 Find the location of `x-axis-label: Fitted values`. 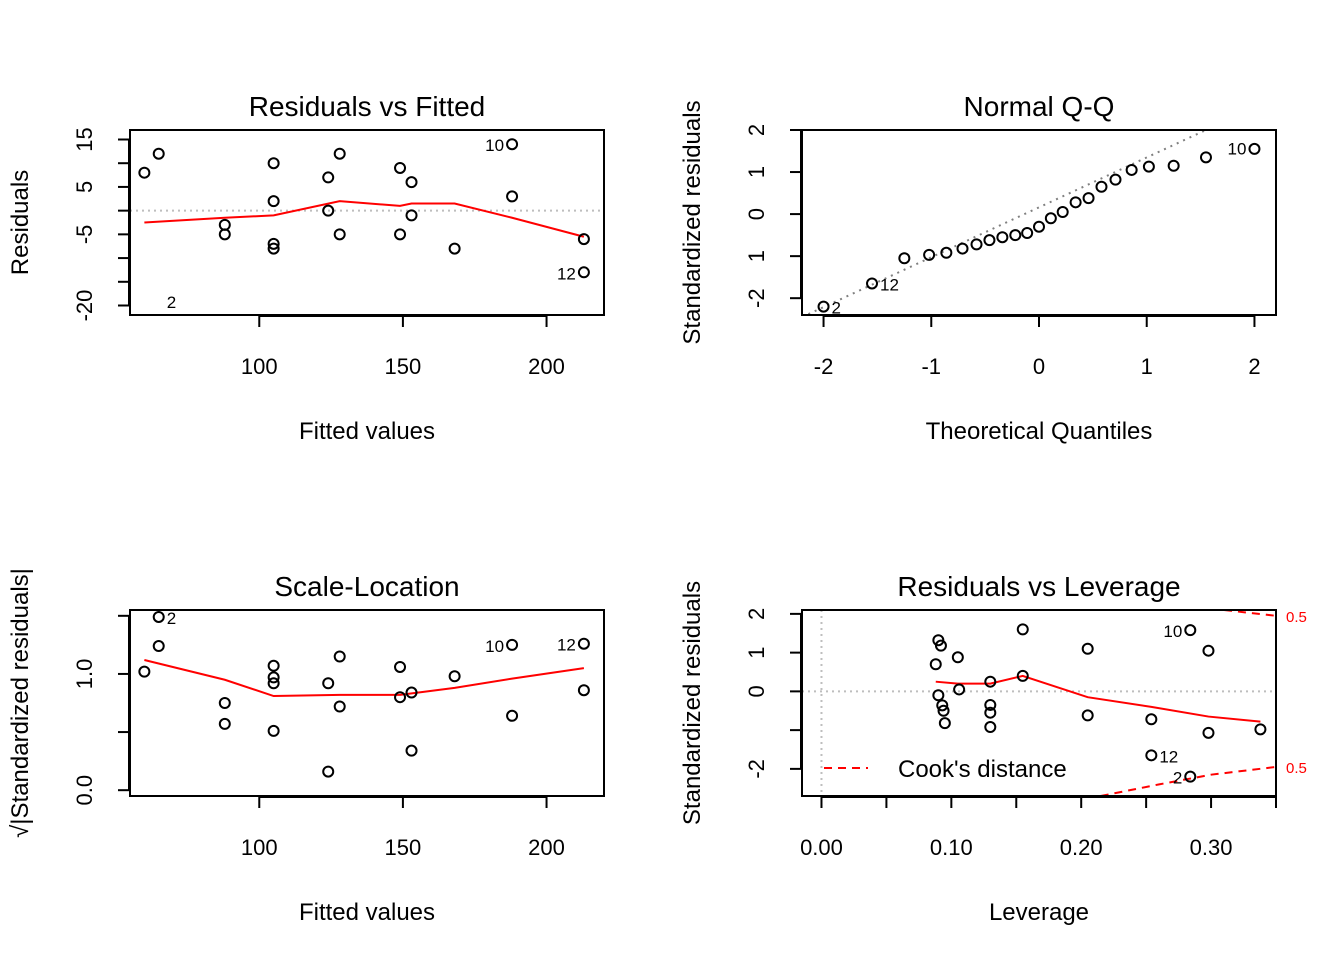

x-axis-label: Fitted values is located at coordinates (367, 431).